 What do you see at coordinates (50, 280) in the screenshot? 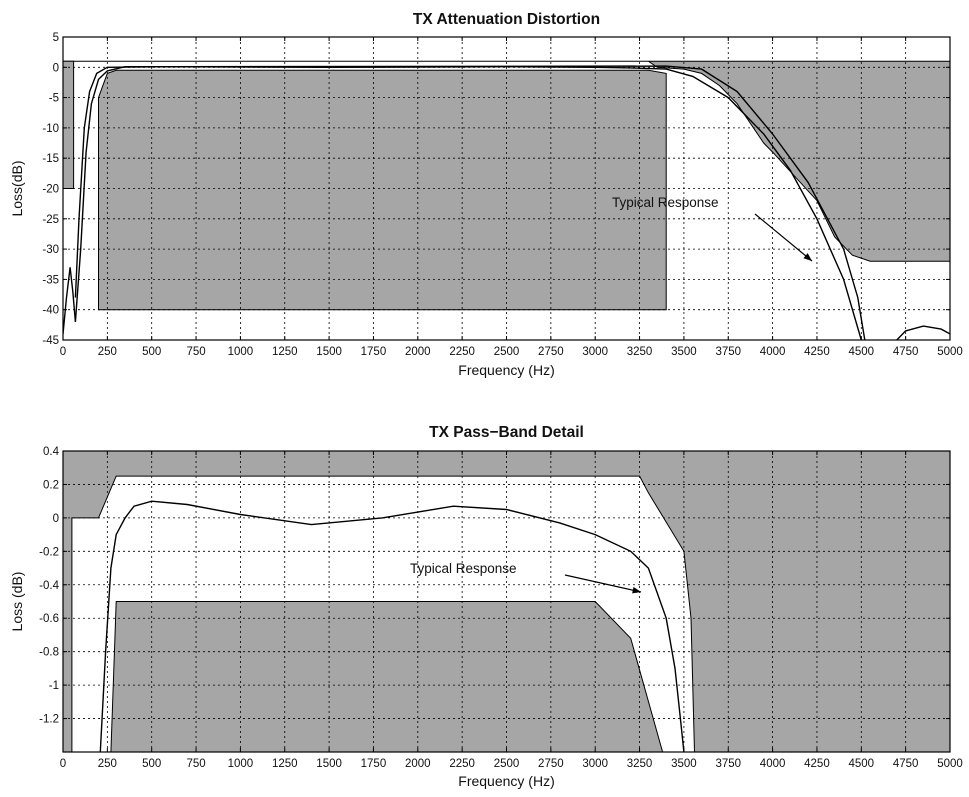
I see `y-tick-label: -35` at bounding box center [50, 280].